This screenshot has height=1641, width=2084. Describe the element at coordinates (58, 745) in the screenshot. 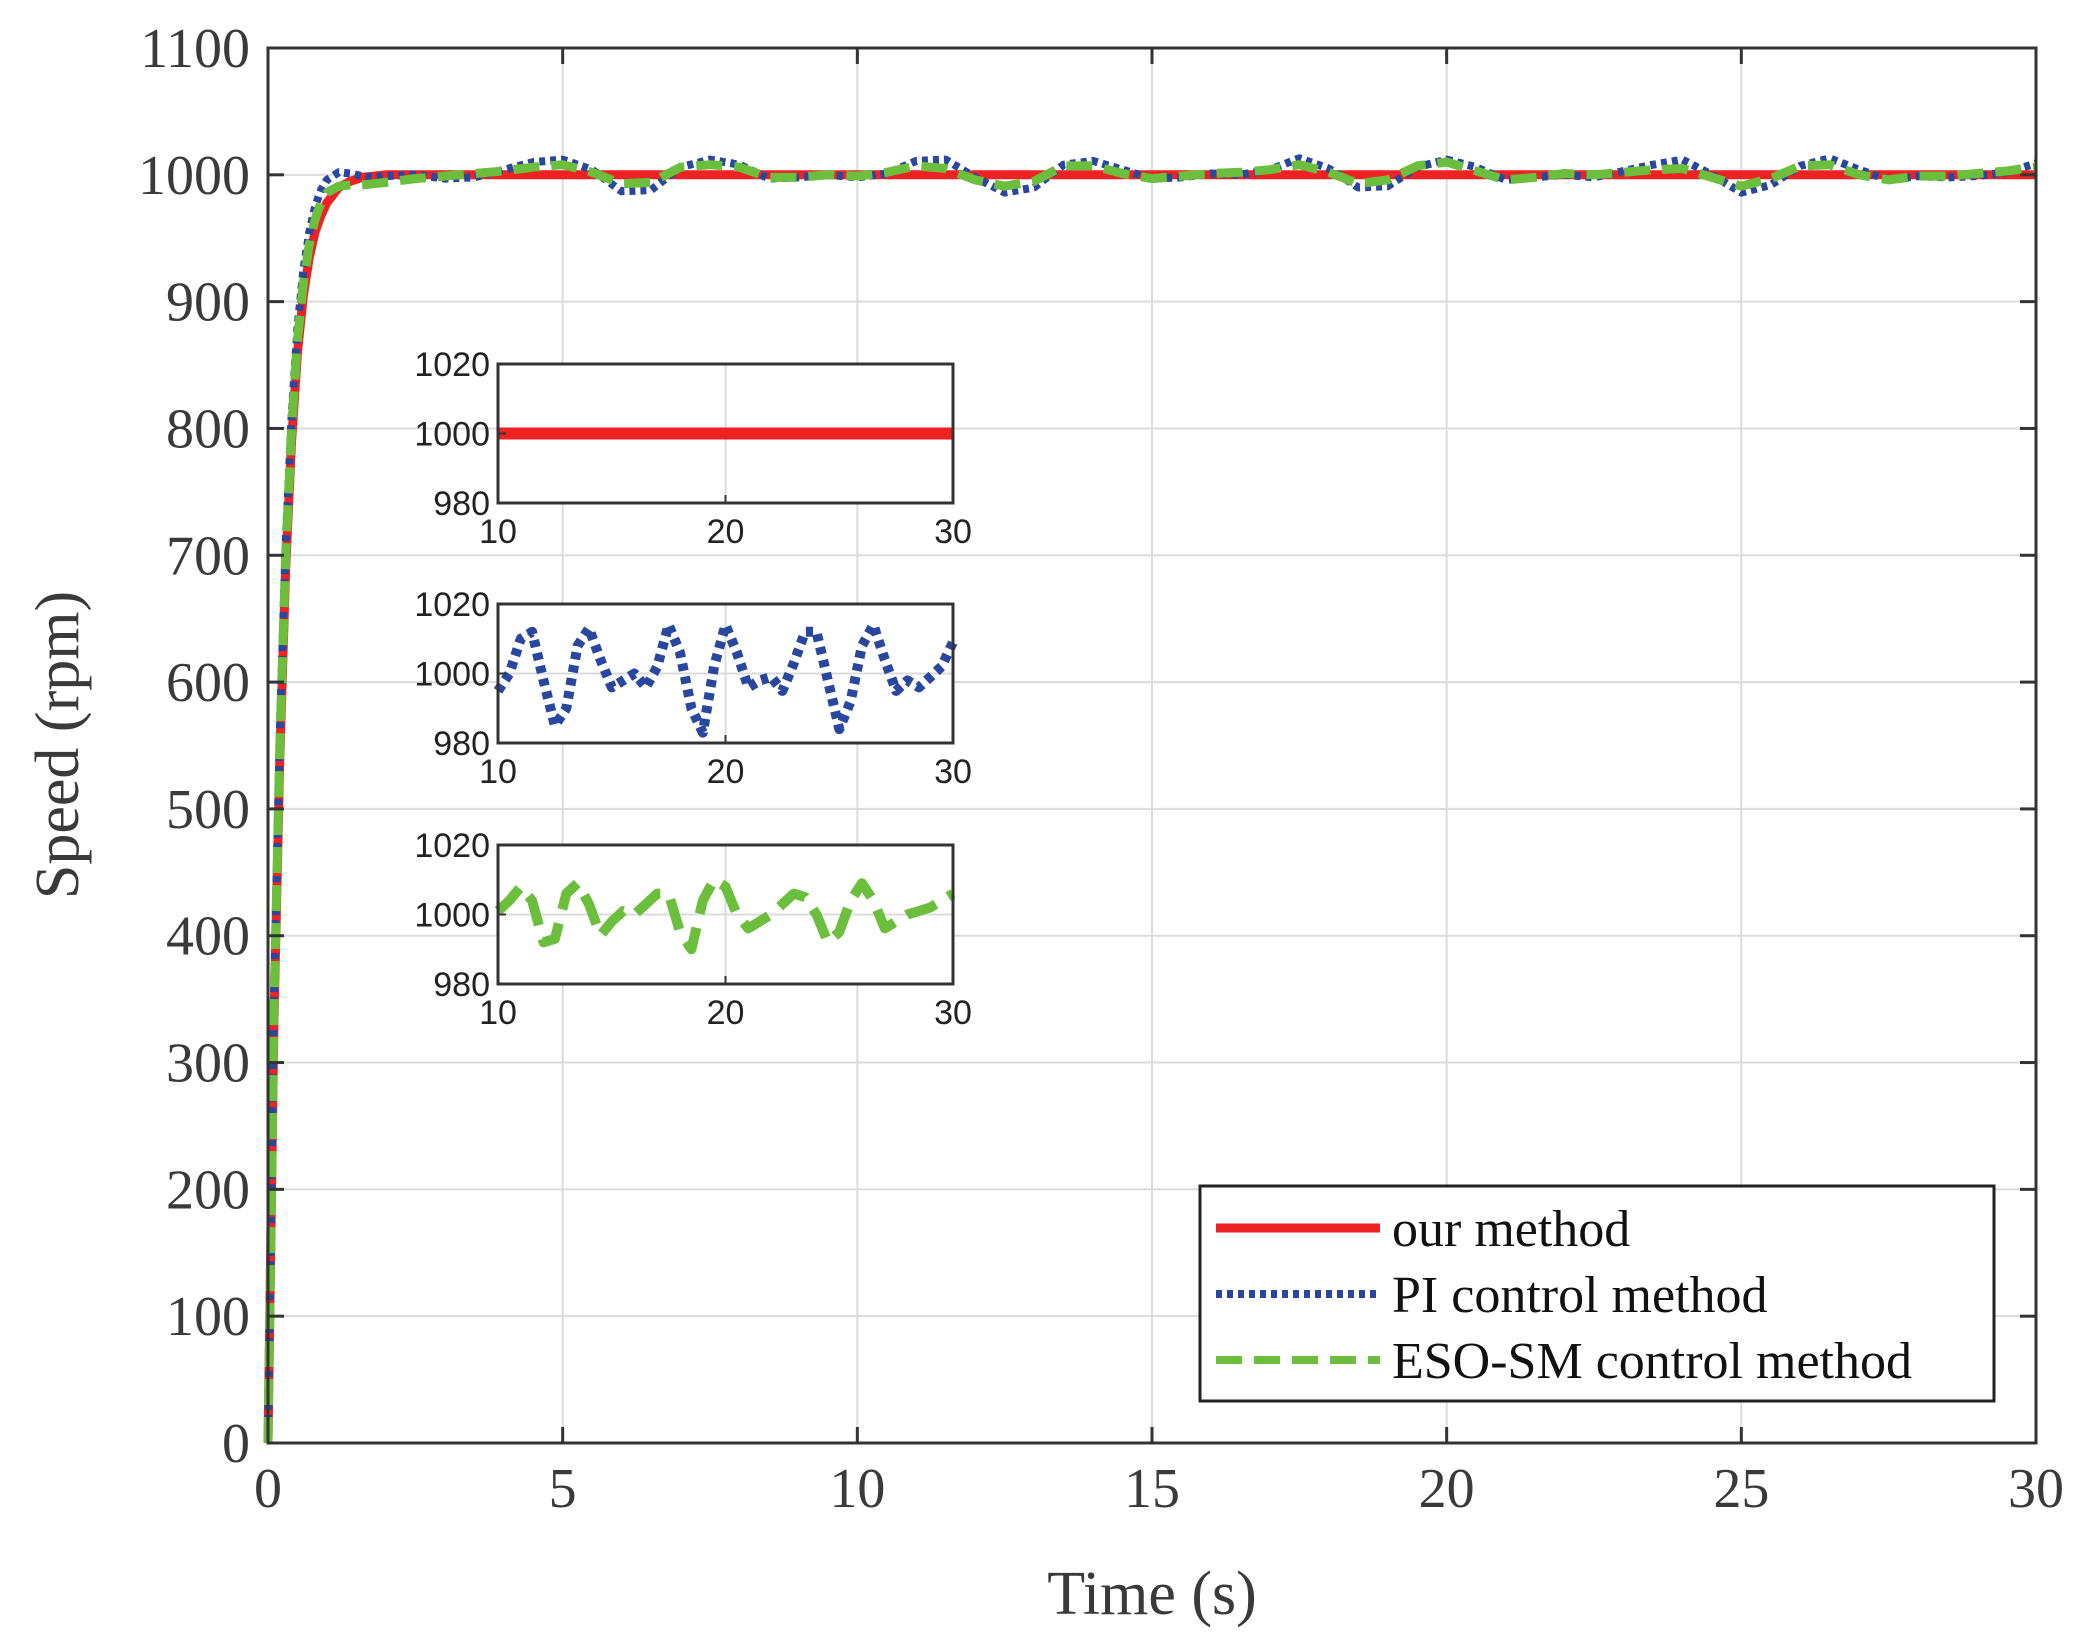

I see `y-axis-label: Speed (rpm)` at that location.